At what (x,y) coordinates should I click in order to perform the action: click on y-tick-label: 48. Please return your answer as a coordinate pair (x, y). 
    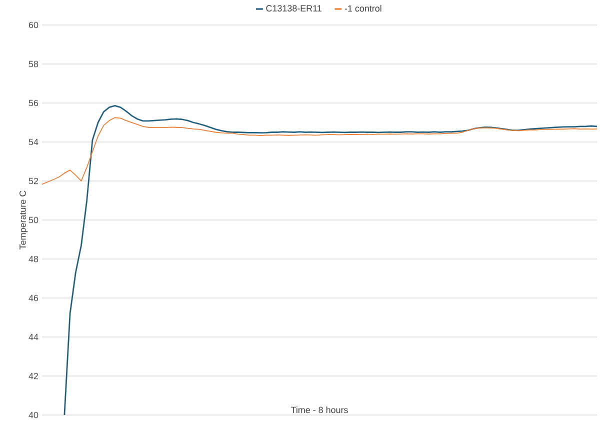
    Looking at the image, I should click on (33, 259).